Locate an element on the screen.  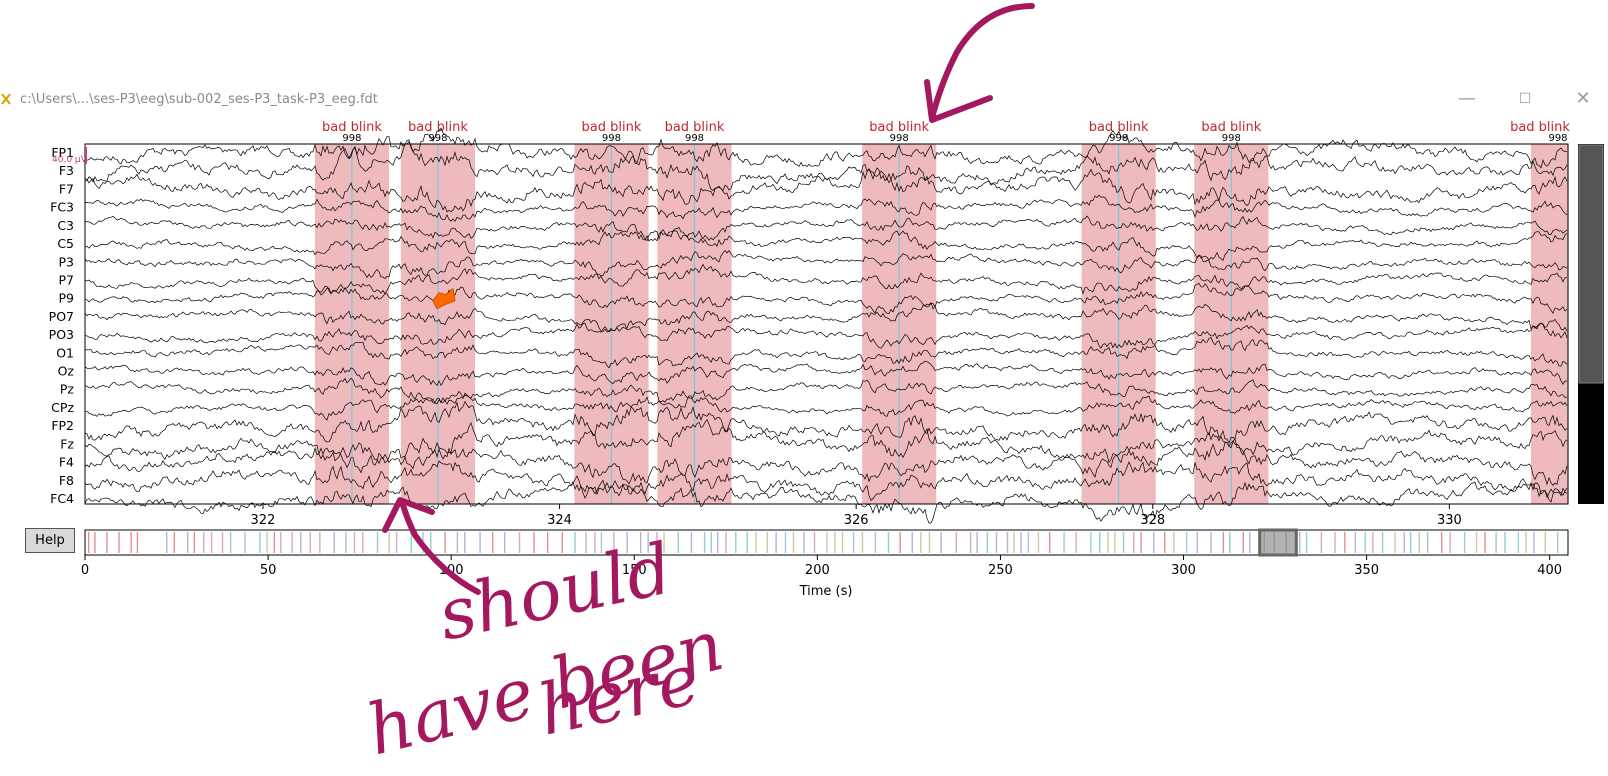
channel-label-Fz: Fz is located at coordinates (67, 443).